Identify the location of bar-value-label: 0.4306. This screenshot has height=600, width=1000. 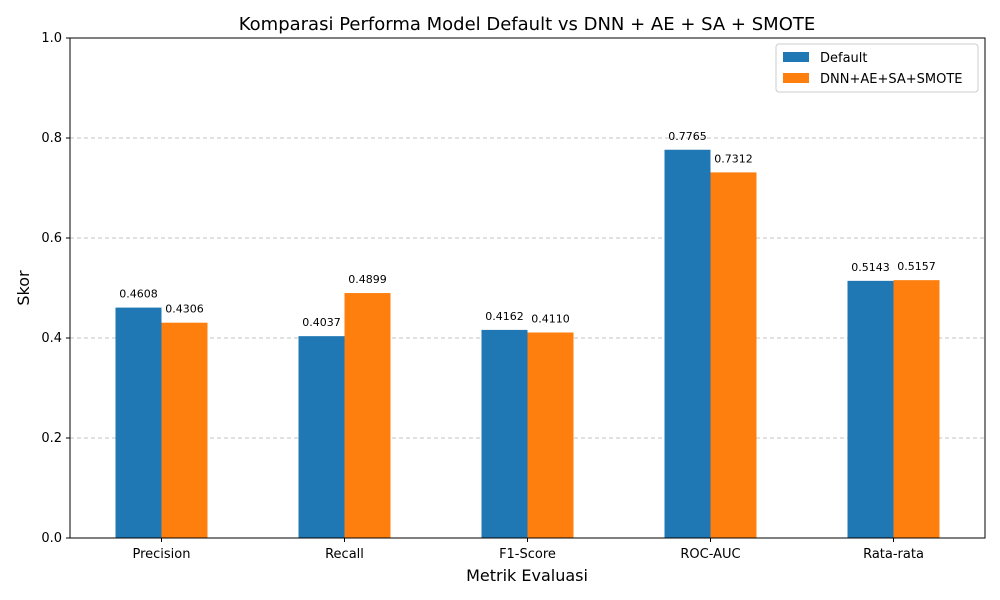
(184, 309).